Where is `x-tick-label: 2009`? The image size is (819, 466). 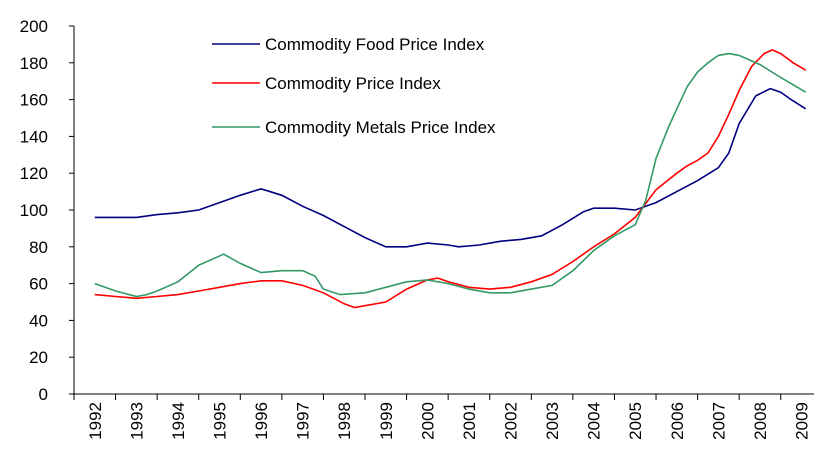
x-tick-label: 2009 is located at coordinates (802, 421).